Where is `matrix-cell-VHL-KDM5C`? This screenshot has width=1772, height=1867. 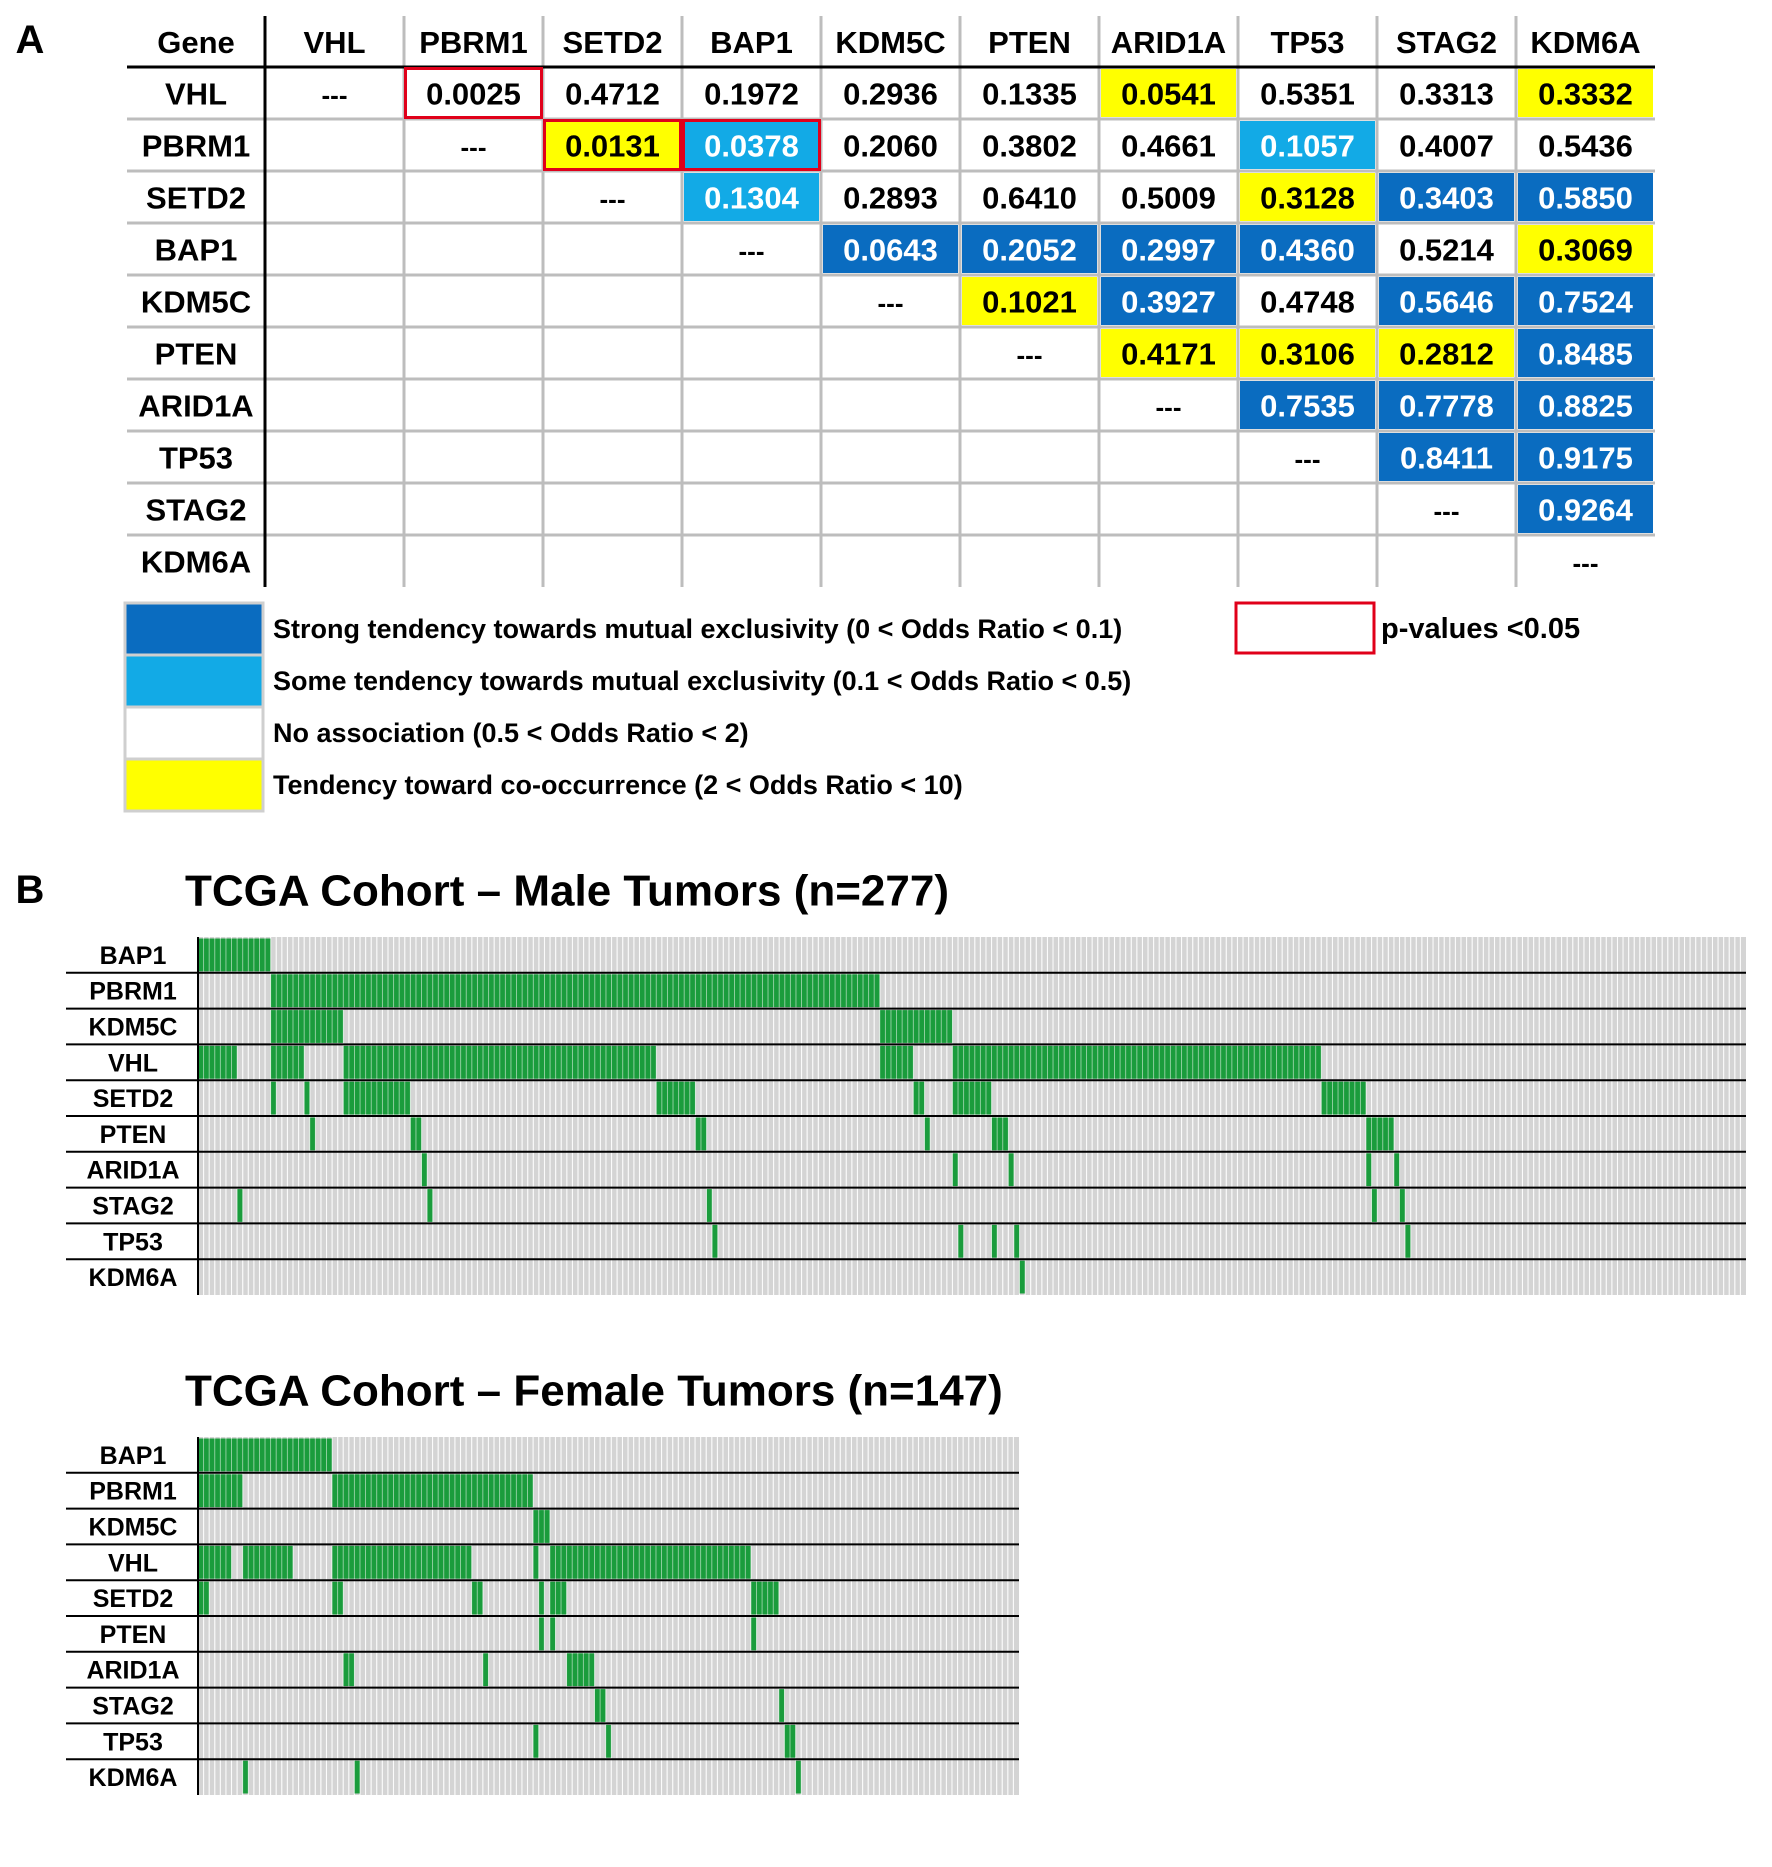 matrix-cell-VHL-KDM5C is located at coordinates (890, 93).